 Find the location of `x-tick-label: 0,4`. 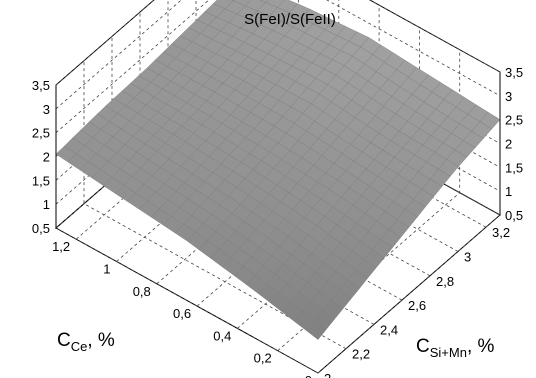

x-tick-label: 0,4 is located at coordinates (222, 335).